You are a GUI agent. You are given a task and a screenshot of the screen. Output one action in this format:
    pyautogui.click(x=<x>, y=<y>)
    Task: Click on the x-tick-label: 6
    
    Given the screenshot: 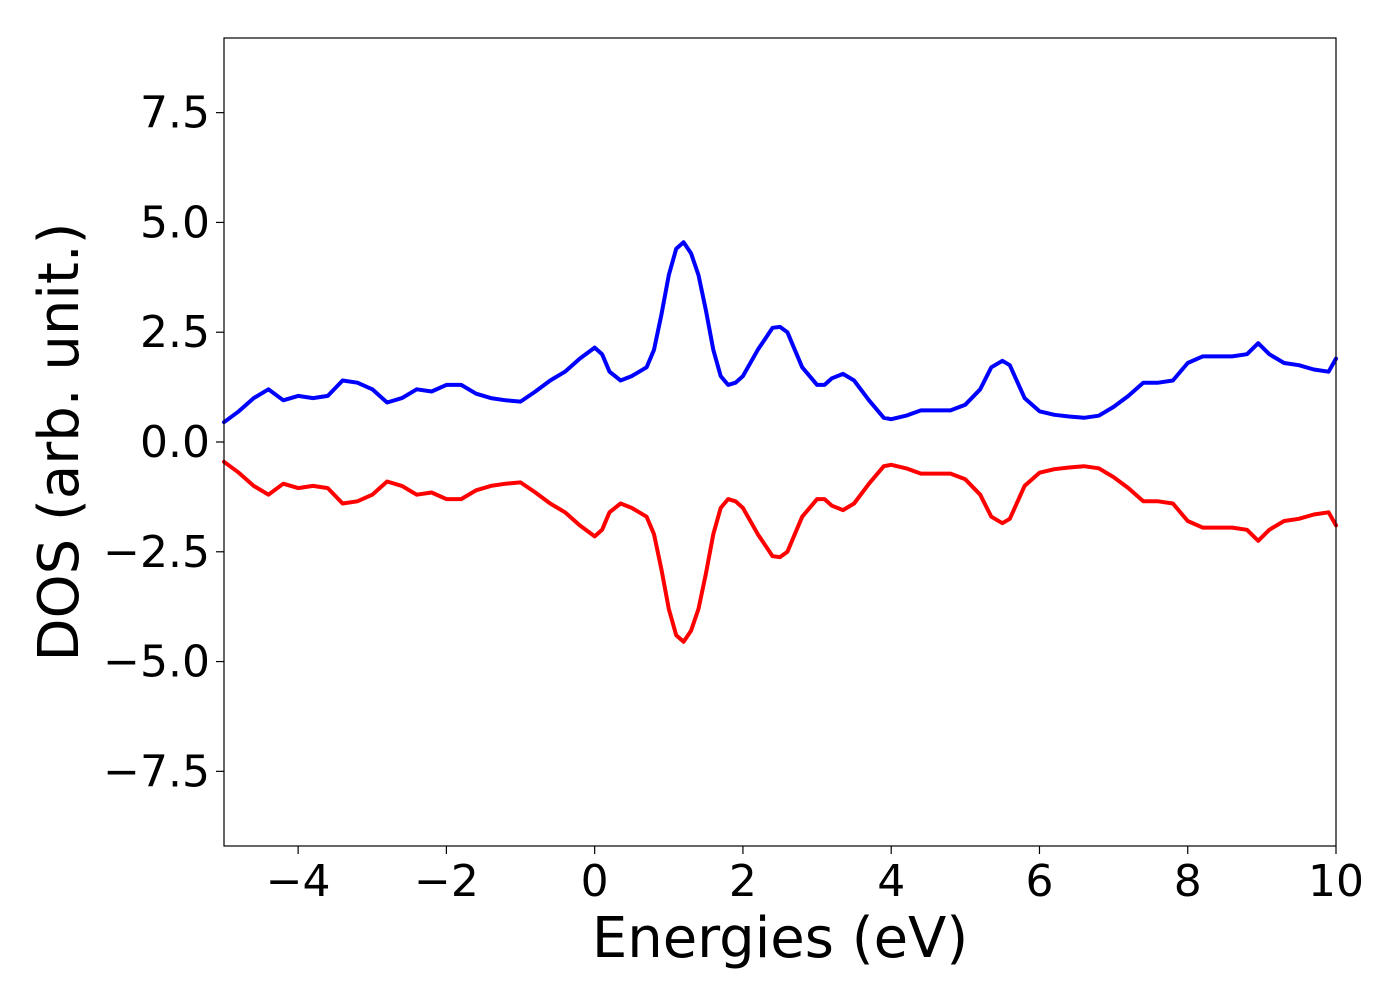 What is the action you would take?
    pyautogui.click(x=1039, y=881)
    